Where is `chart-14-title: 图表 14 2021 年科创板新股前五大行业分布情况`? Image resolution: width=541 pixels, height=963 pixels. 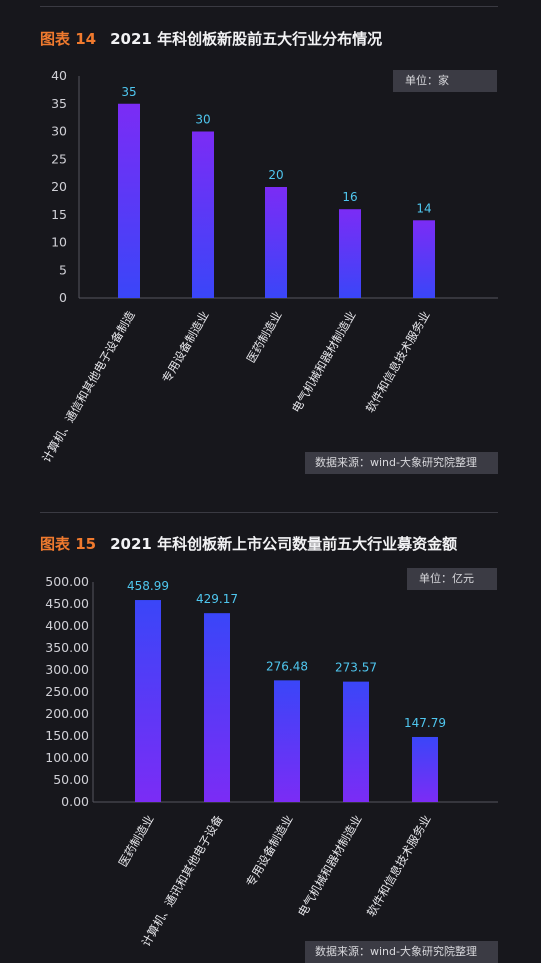
chart-14-title: 图表 14 2021 年科创板新股前五大行业分布情况 is located at coordinates (211, 38).